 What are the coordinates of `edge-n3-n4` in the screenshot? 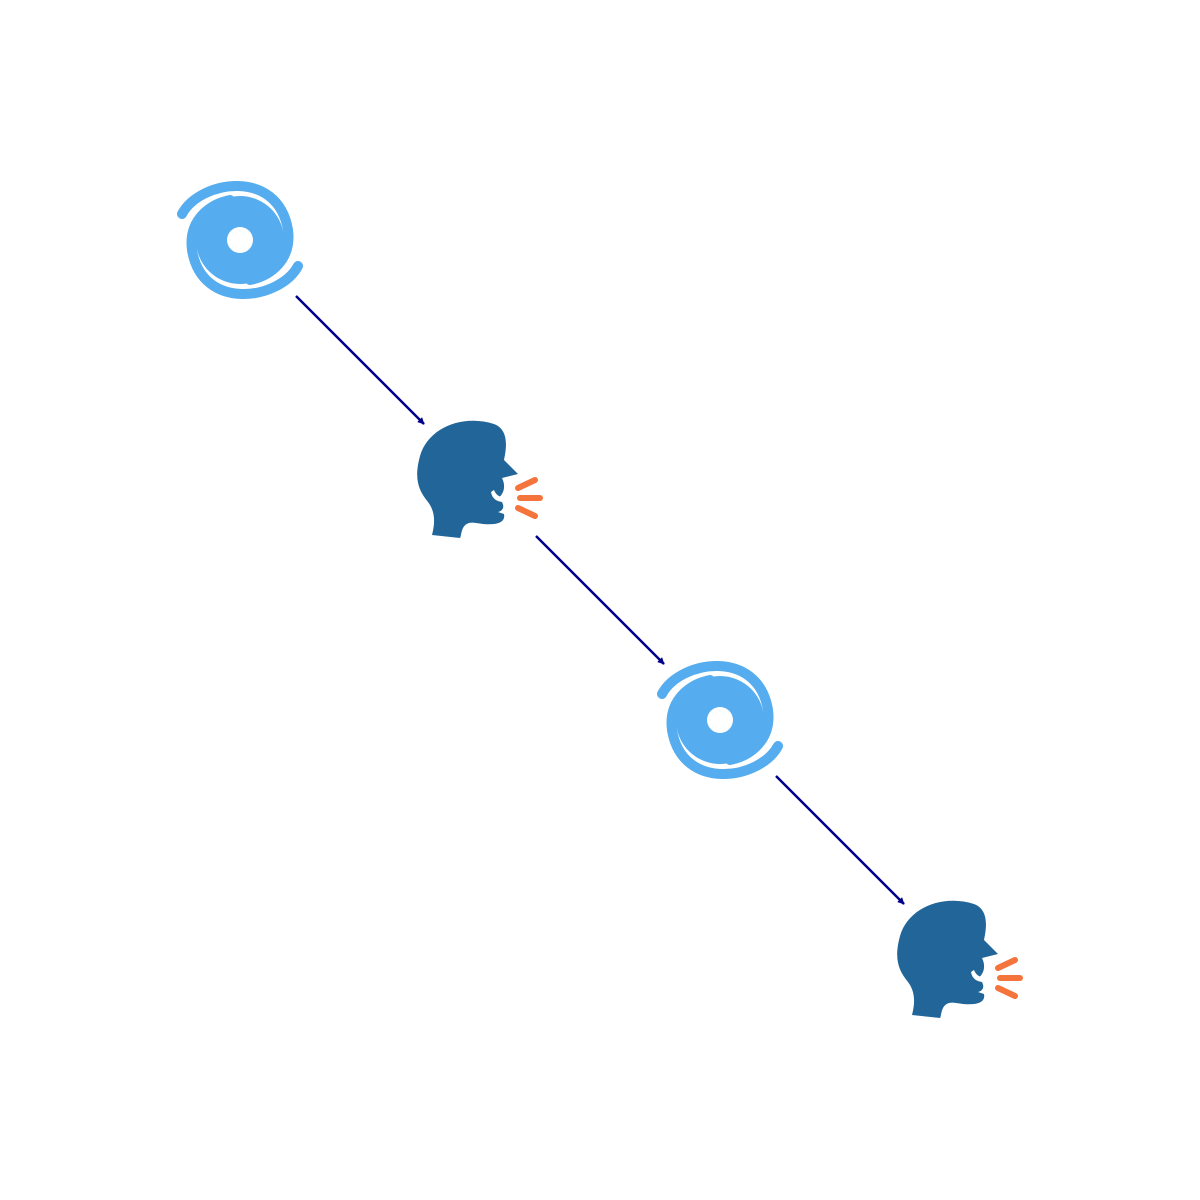 It's located at (840, 840).